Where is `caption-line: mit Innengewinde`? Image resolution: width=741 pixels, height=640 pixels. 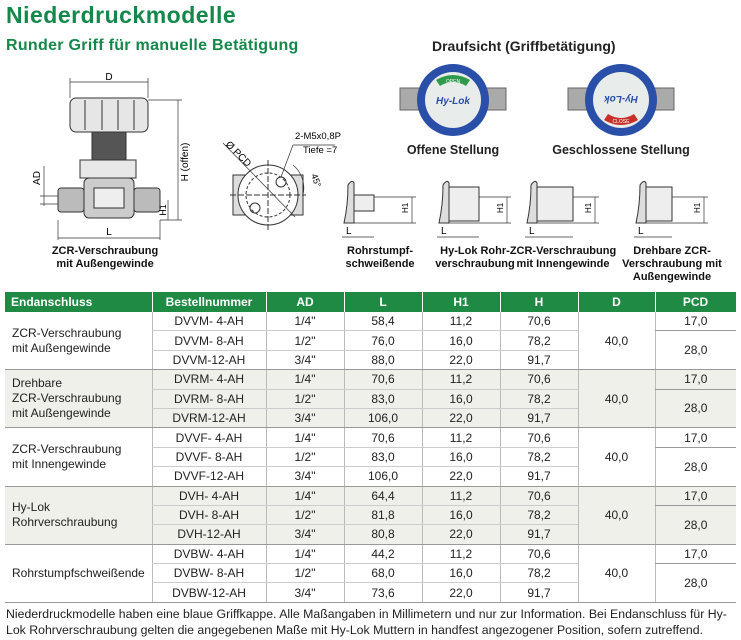 caption-line: mit Innengewinde is located at coordinates (563, 264).